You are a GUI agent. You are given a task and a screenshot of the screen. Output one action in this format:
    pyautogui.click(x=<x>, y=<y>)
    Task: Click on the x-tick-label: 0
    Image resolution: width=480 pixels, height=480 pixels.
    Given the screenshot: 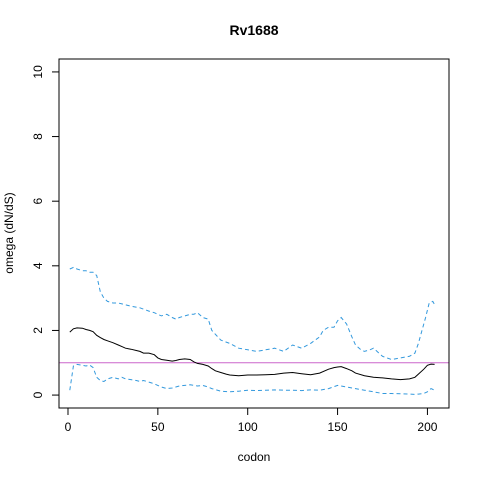 What is the action you would take?
    pyautogui.click(x=68, y=427)
    